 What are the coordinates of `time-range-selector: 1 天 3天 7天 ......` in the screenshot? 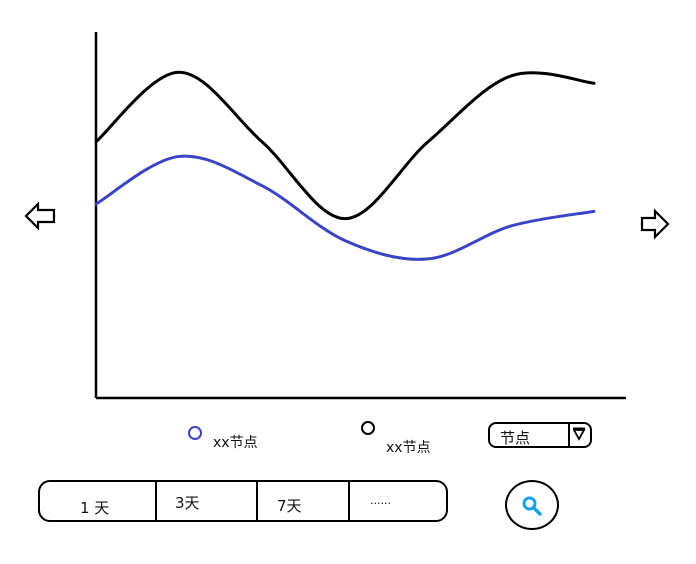 It's located at (243, 501).